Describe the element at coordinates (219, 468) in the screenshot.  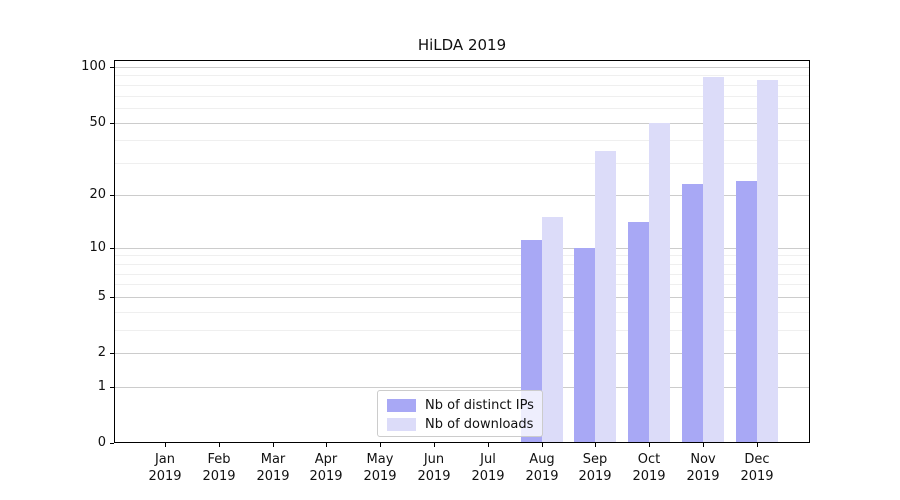
I see `x-tick-label-feb: Feb 2019` at that location.